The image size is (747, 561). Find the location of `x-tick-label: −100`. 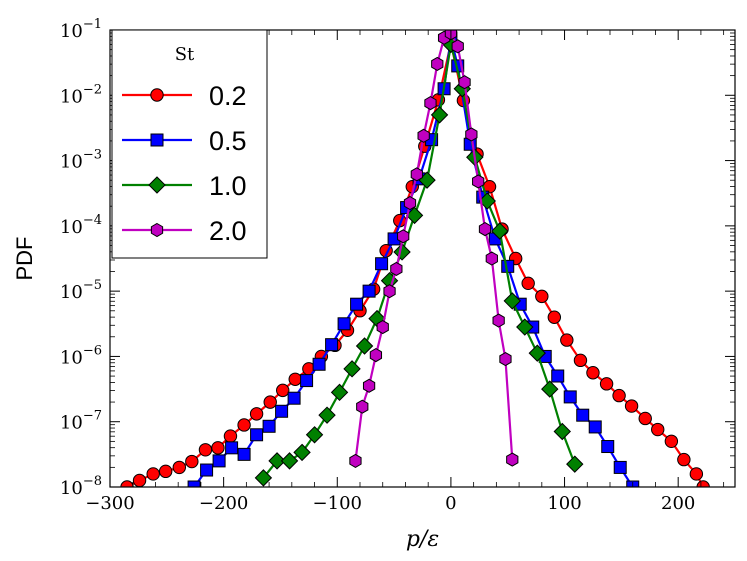

x-tick-label: −100 is located at coordinates (337, 503).